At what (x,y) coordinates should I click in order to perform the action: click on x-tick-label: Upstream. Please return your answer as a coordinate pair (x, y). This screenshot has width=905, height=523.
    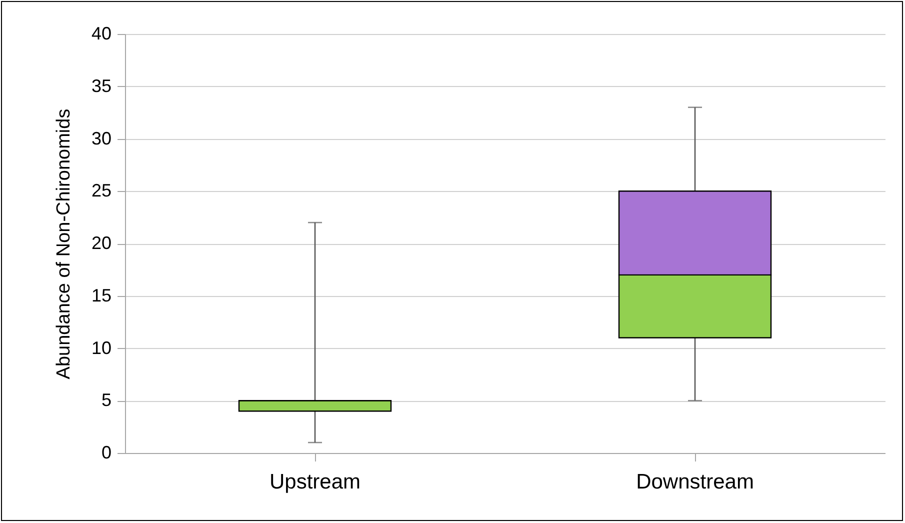
    Looking at the image, I should click on (315, 482).